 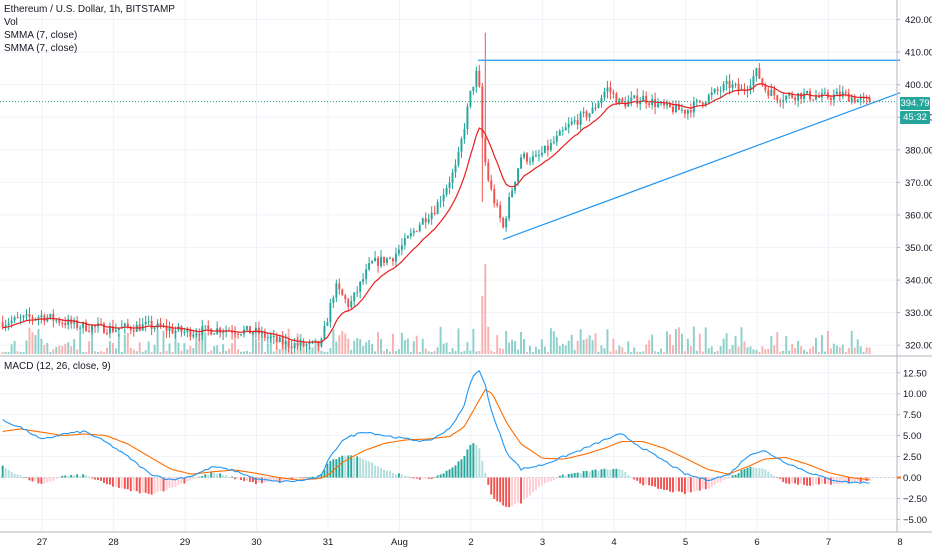 What do you see at coordinates (57, 366) in the screenshot?
I see `macd-legend-title: MACD (12, 26, close, 9)` at bounding box center [57, 366].